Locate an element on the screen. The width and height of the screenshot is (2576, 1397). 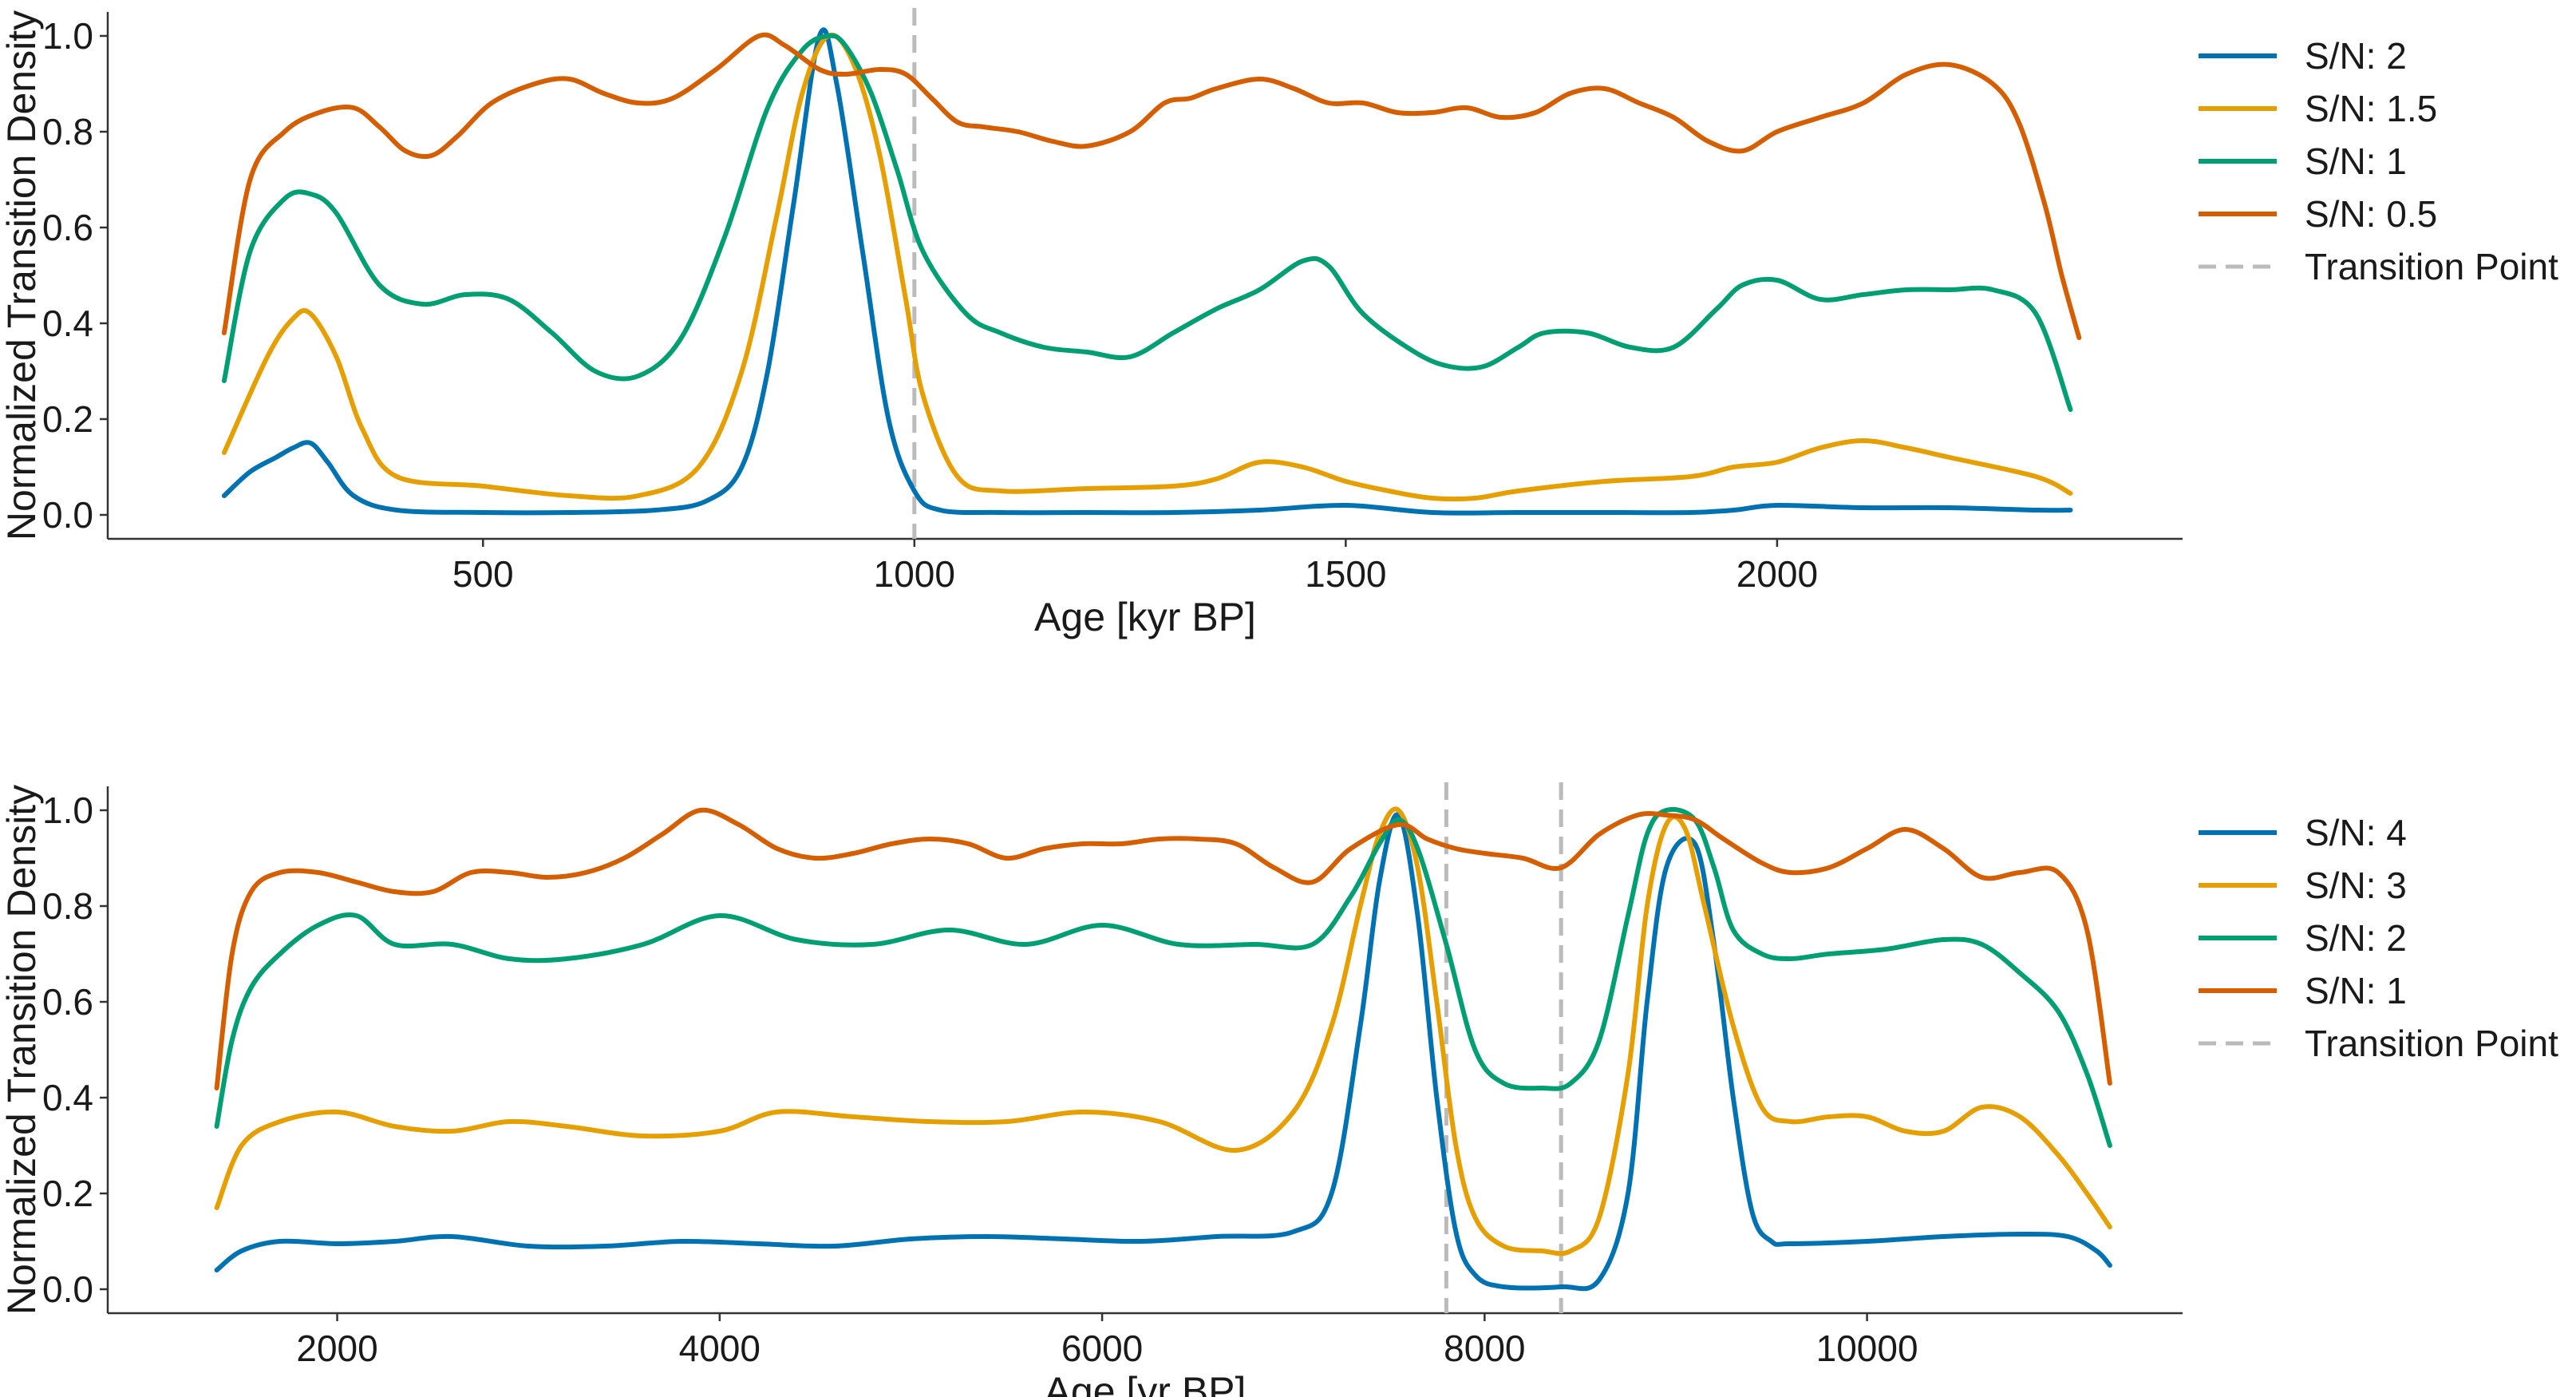
legend-label: S/N: 0.5 is located at coordinates (2371, 214).